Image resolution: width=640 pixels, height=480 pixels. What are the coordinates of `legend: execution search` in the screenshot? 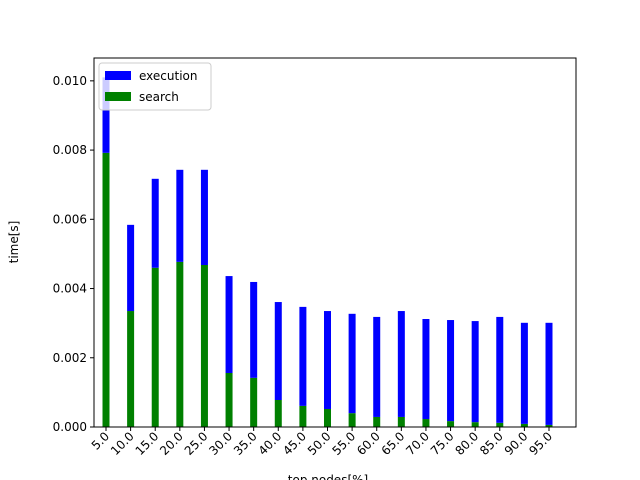 It's located at (155, 86).